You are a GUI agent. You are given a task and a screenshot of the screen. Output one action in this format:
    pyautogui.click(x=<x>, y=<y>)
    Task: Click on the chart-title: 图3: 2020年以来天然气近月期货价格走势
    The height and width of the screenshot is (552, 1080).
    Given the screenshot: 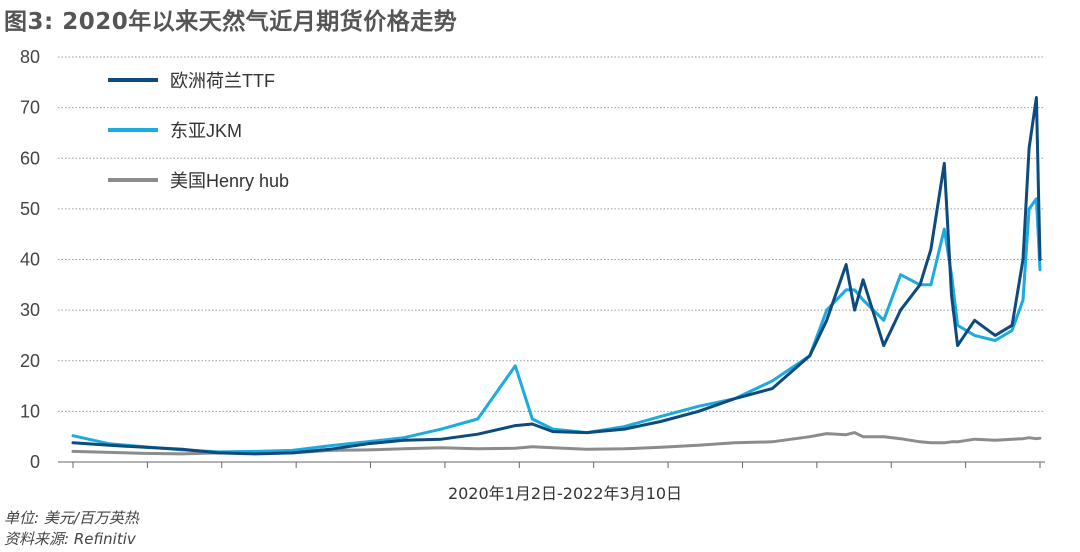 What is the action you would take?
    pyautogui.click(x=231, y=22)
    